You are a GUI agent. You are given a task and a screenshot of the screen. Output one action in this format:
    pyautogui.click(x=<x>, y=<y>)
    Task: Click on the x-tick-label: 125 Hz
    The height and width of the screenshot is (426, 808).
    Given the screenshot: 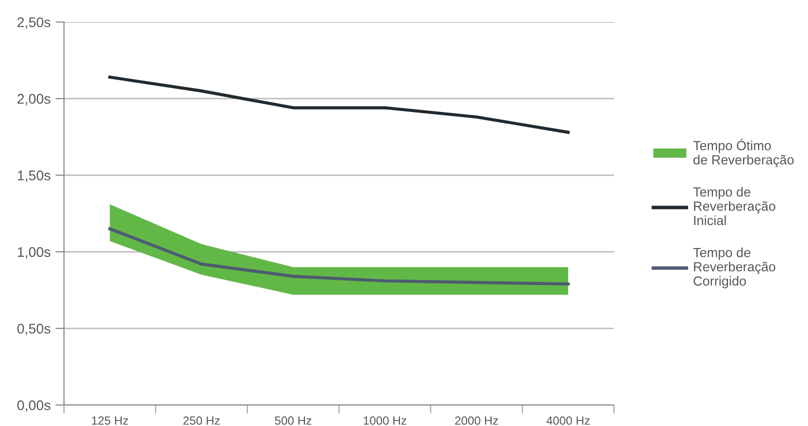 What is the action you would take?
    pyautogui.click(x=110, y=420)
    